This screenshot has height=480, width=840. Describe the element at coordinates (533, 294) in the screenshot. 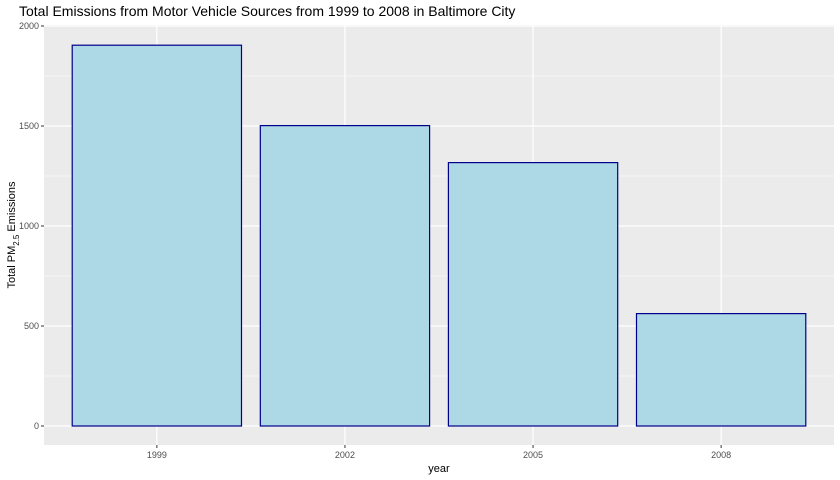

I see `bar-2005` at that location.